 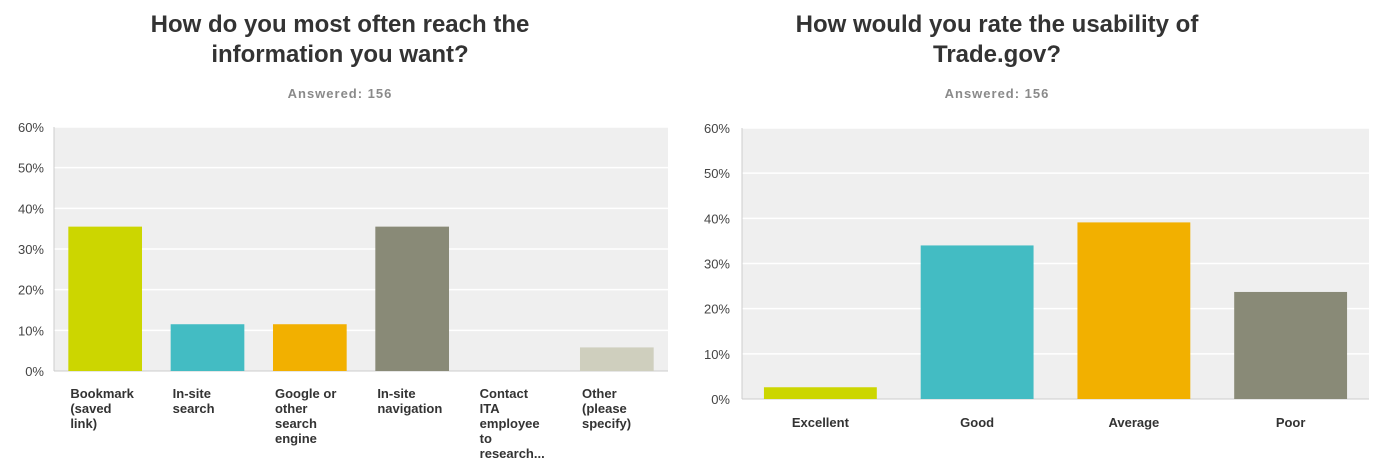 I want to click on x-category-label: Good, so click(x=977, y=422).